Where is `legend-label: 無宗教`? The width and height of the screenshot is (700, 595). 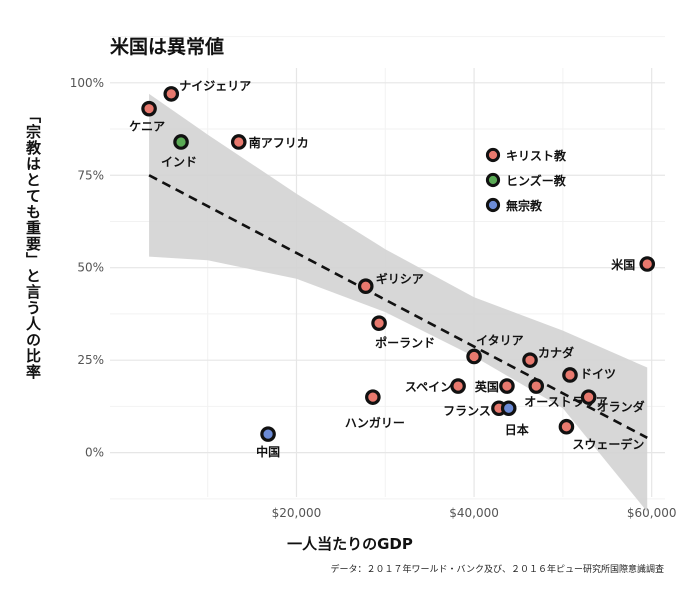
legend-label: 無宗教 is located at coordinates (524, 205).